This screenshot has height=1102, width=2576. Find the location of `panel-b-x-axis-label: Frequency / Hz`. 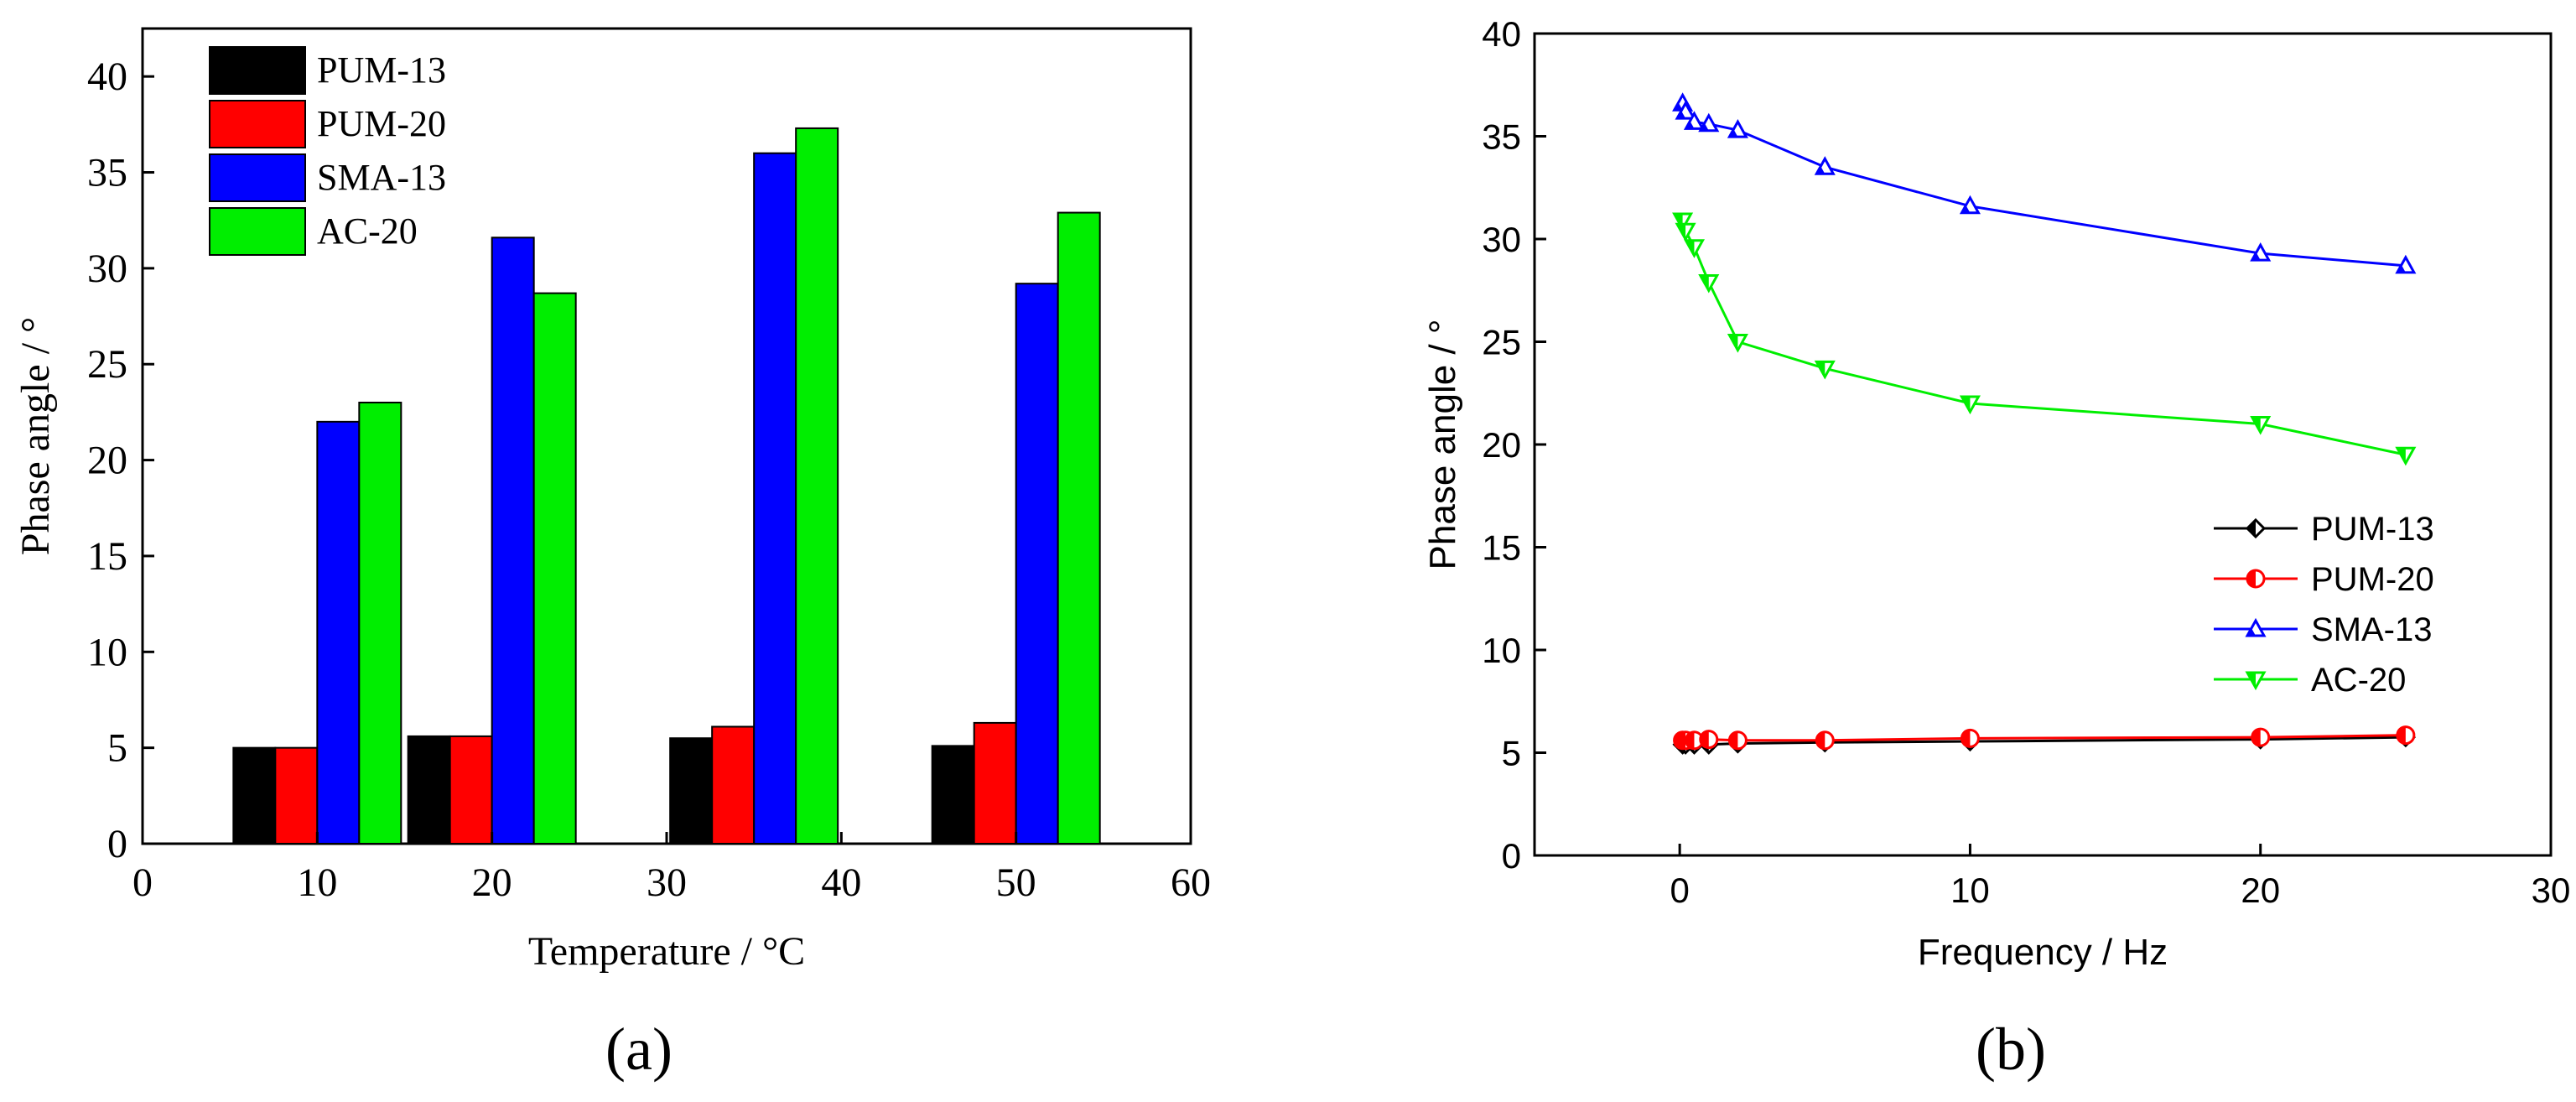

panel-b-x-axis-label: Frequency / Hz is located at coordinates (2043, 952).